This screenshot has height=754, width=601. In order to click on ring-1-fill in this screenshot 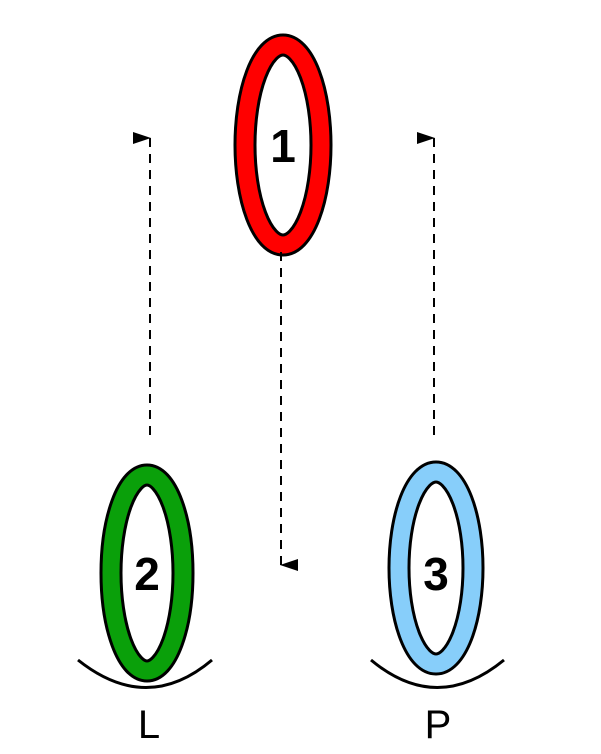, I will do `click(283, 145)`.